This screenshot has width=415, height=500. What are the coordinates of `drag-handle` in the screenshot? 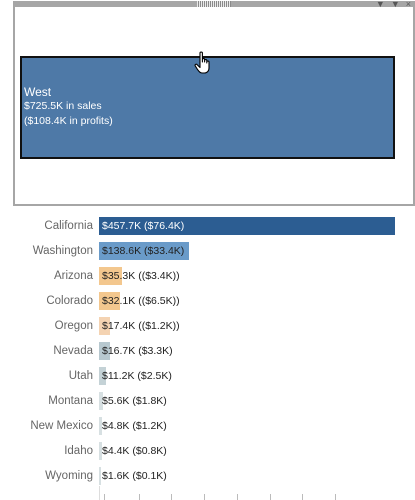 It's located at (214, 4).